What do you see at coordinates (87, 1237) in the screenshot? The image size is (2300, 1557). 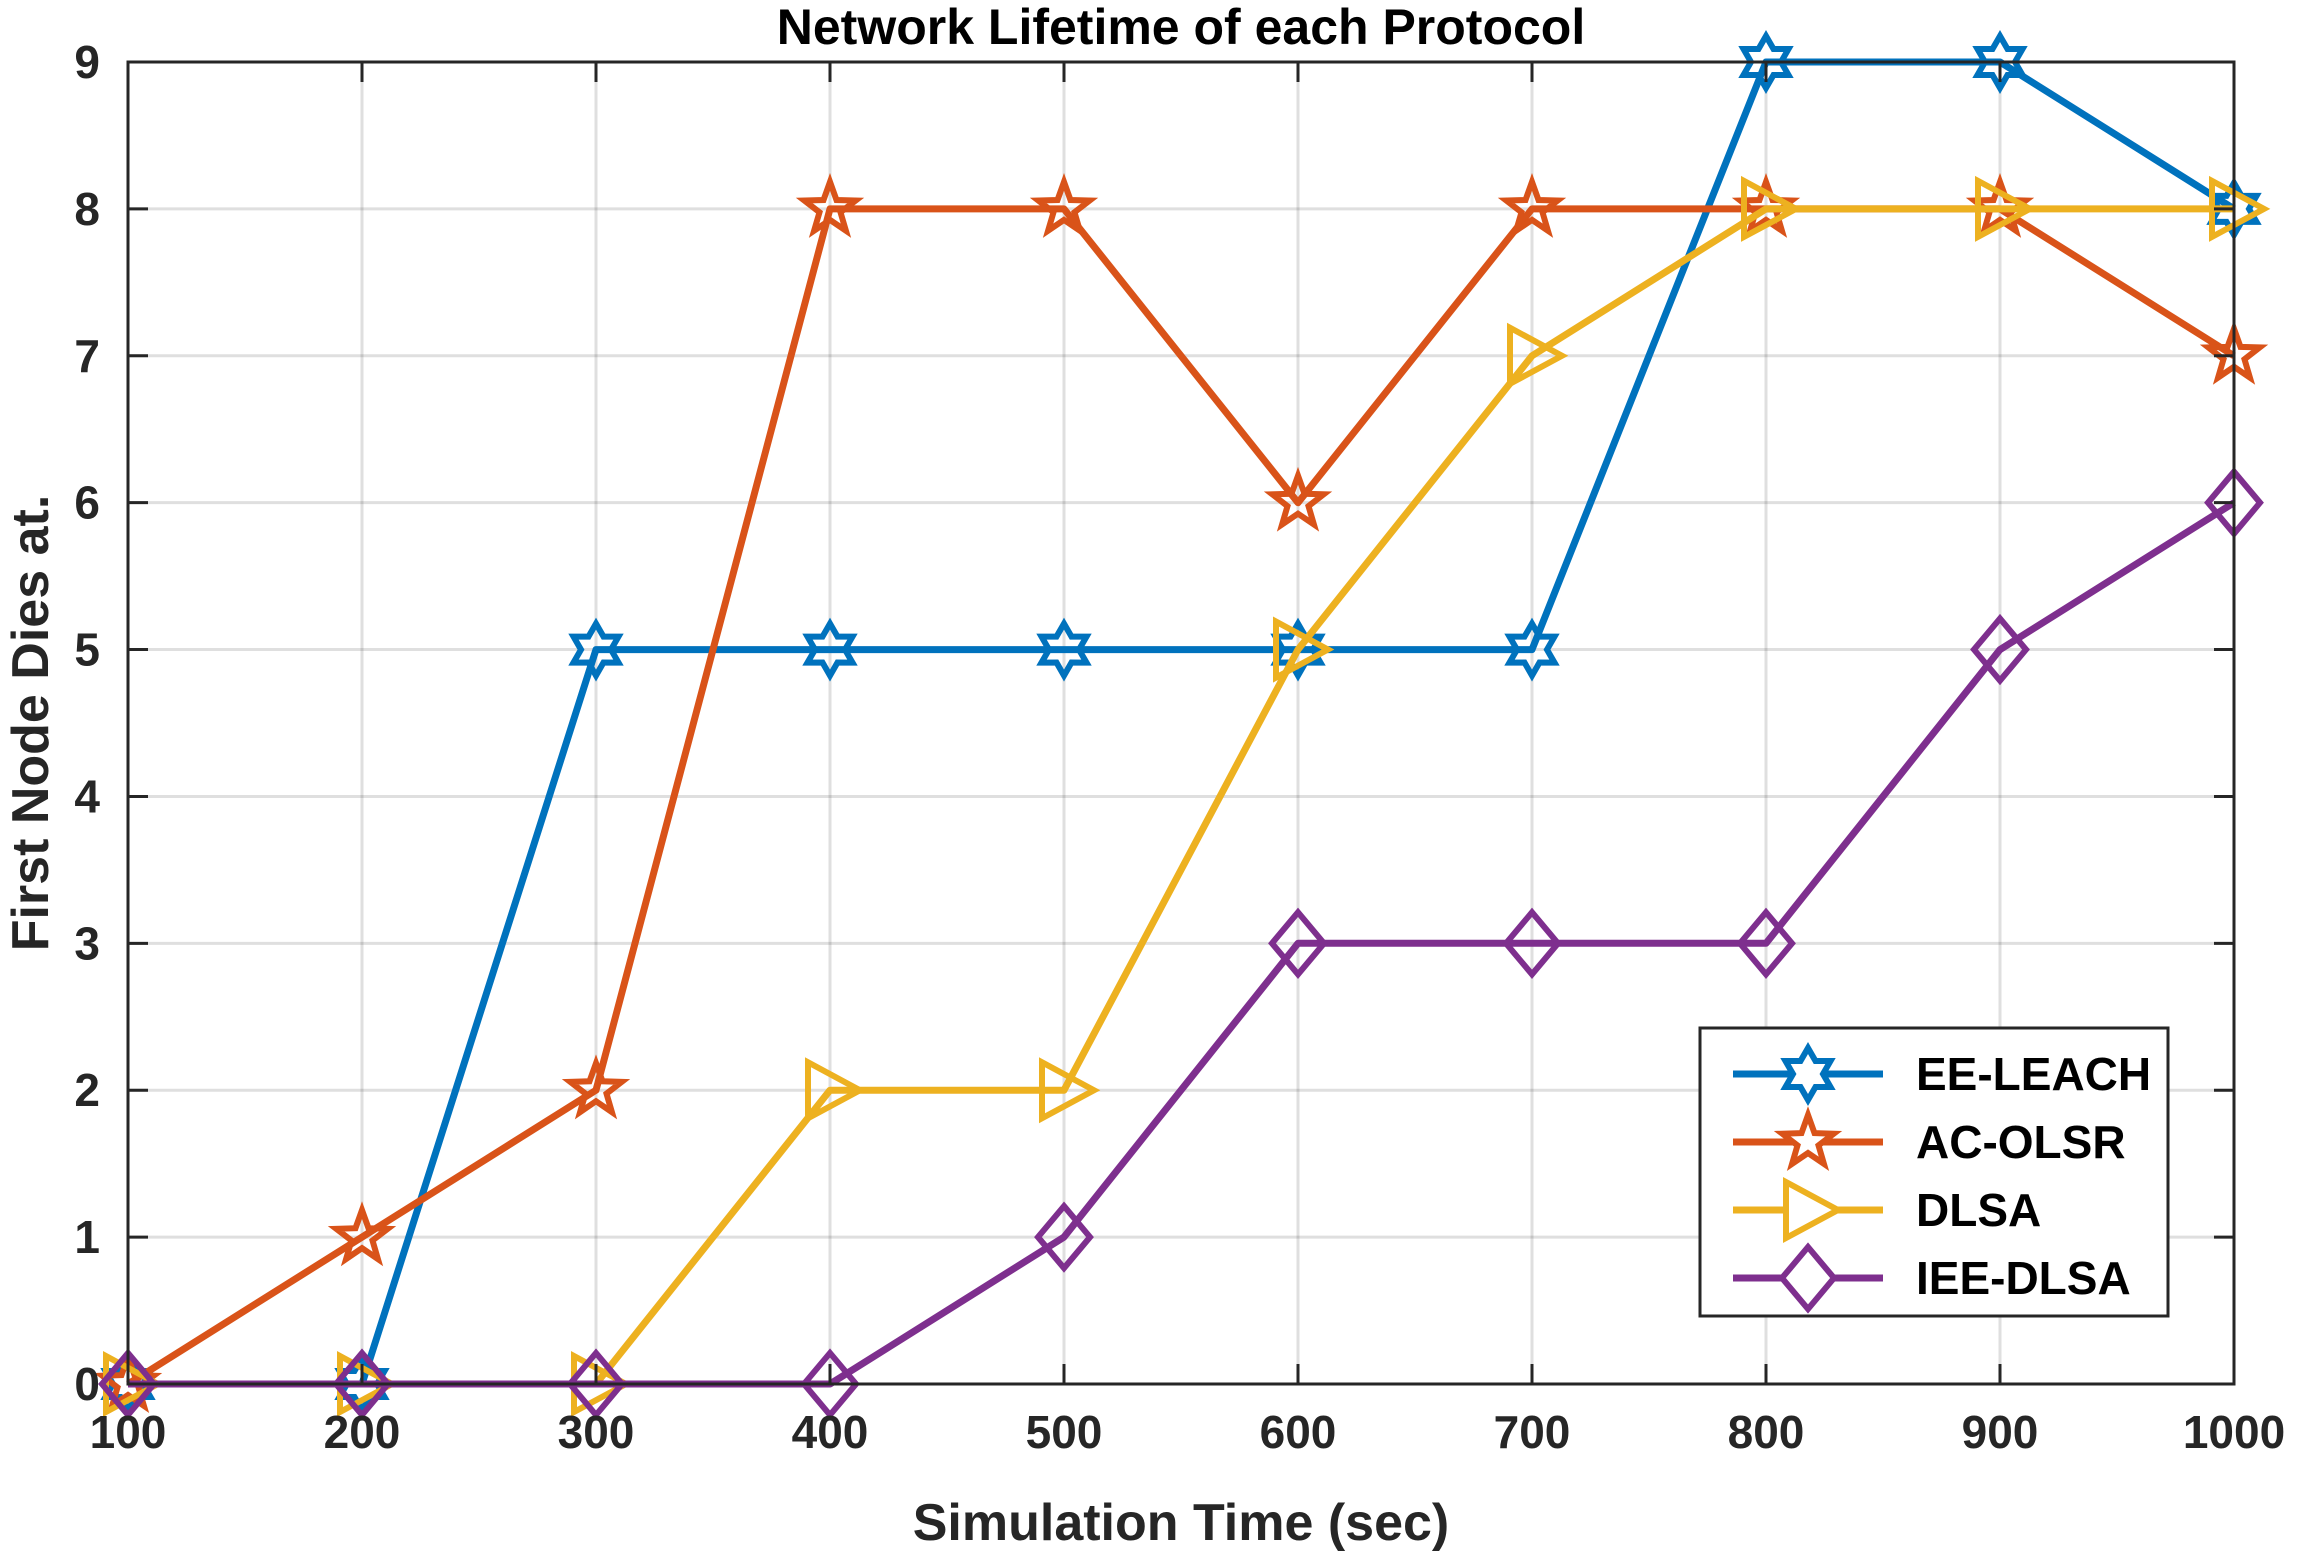 I see `y-tick-label: 1` at bounding box center [87, 1237].